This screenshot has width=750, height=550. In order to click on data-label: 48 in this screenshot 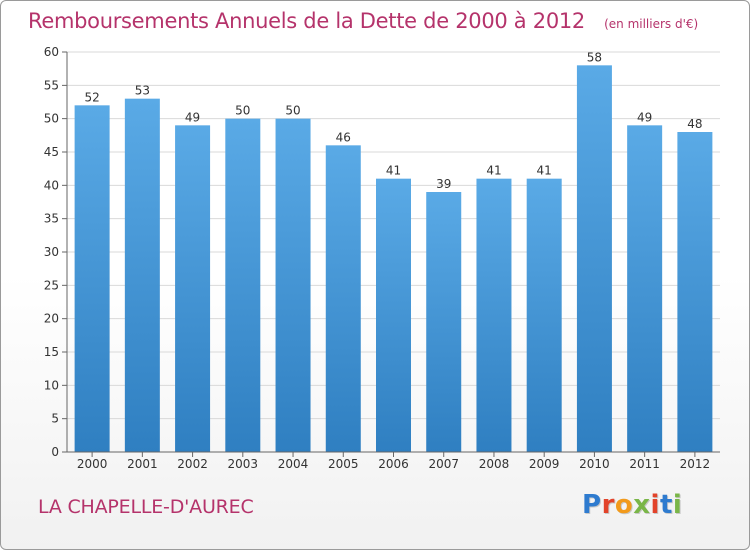, I will do `click(694, 124)`.